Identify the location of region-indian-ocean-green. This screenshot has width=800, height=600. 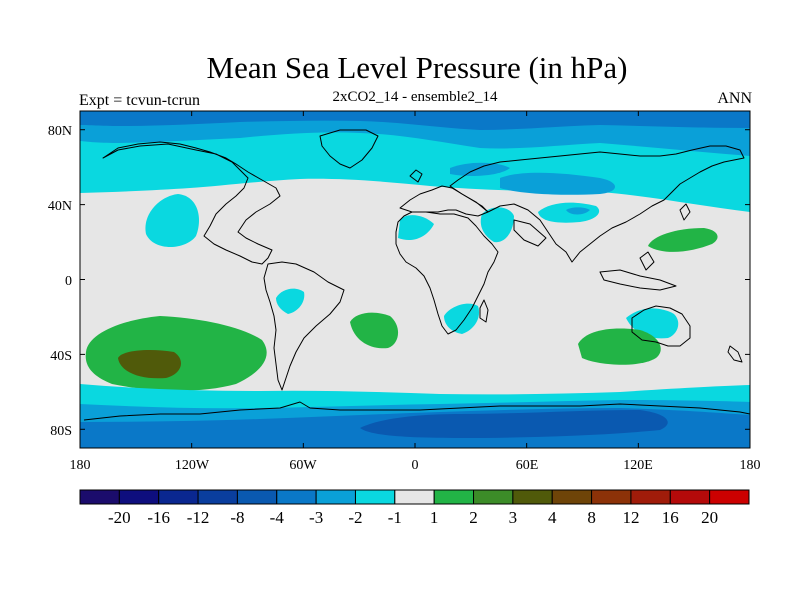
(619, 346).